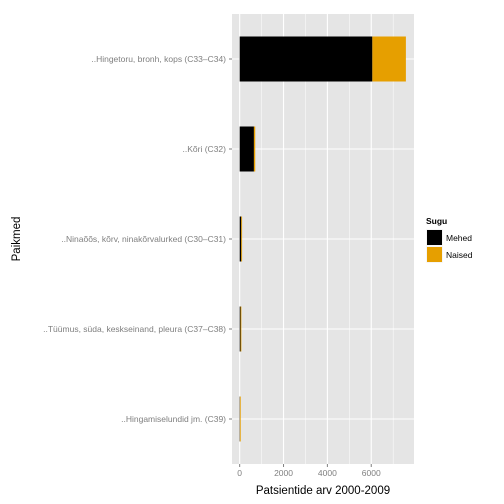 Image resolution: width=504 pixels, height=504 pixels. I want to click on legend: Sugu Mehed Naised, so click(449, 240).